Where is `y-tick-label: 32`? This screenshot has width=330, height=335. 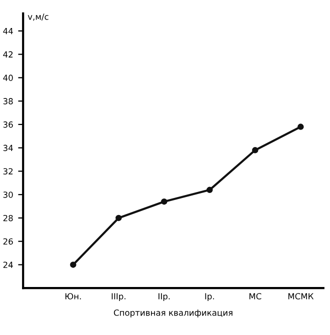 y-tick-label: 32 is located at coordinates (8, 171).